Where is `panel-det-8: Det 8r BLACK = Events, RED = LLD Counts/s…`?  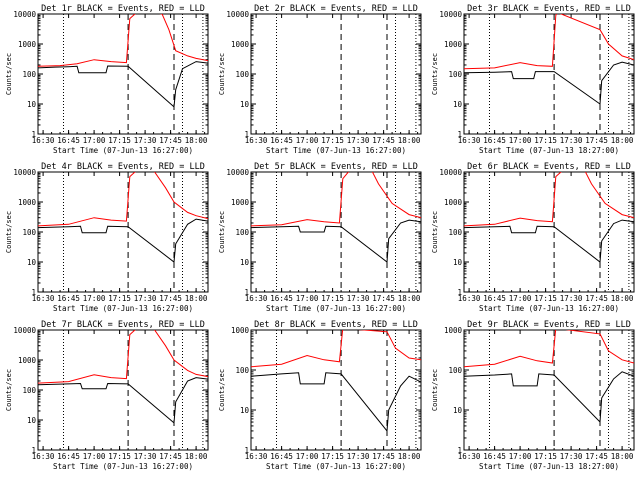
panel-det-8: Det 8r BLACK = Events, RED = LLD Counts/s… is located at coordinates (320, 395).